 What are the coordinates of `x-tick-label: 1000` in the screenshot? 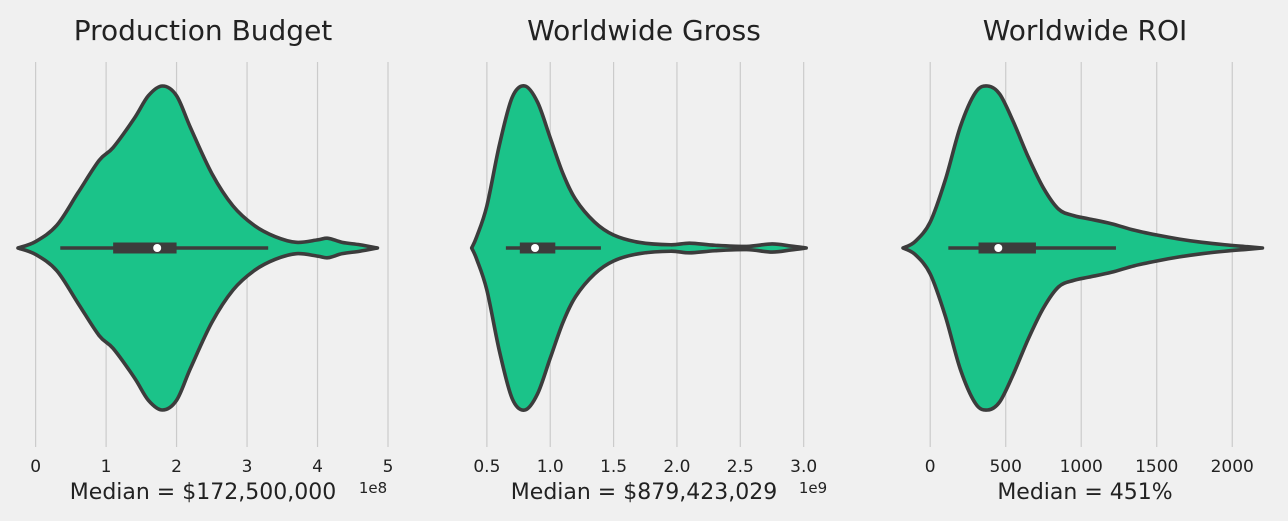 It's located at (1081, 467).